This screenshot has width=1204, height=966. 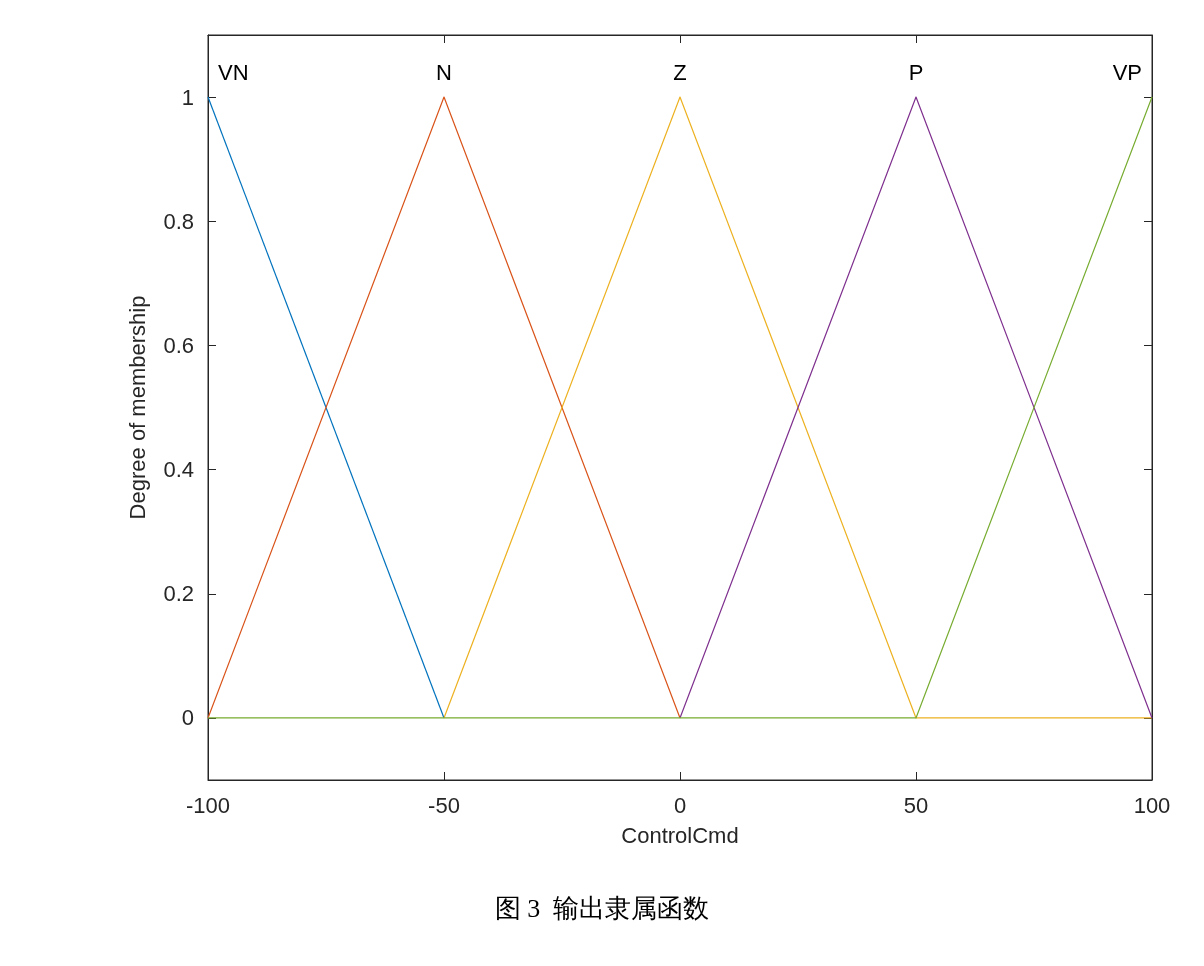 What do you see at coordinates (680, 805) in the screenshot?
I see `x-tick-label: 0` at bounding box center [680, 805].